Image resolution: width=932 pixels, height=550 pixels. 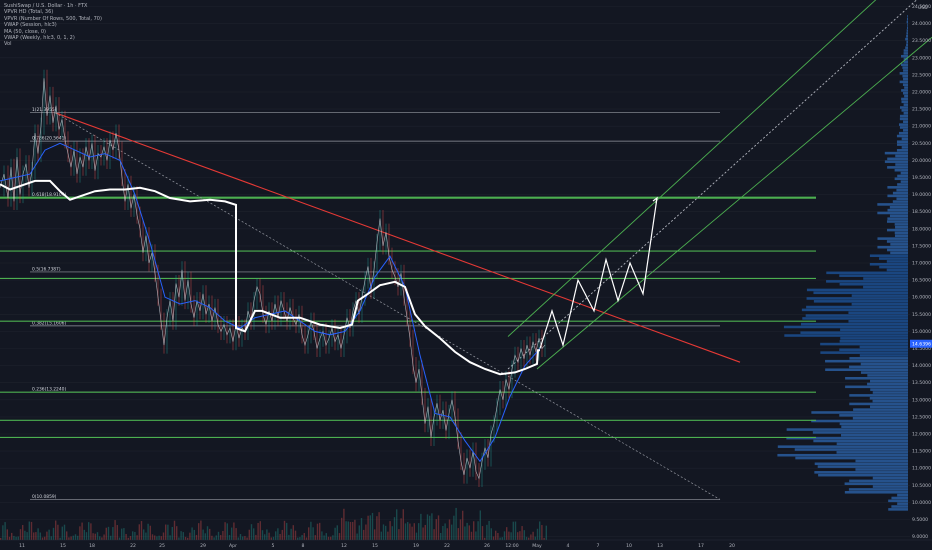 I want to click on price-tick-label: 12.5000, so click(x=921, y=417).